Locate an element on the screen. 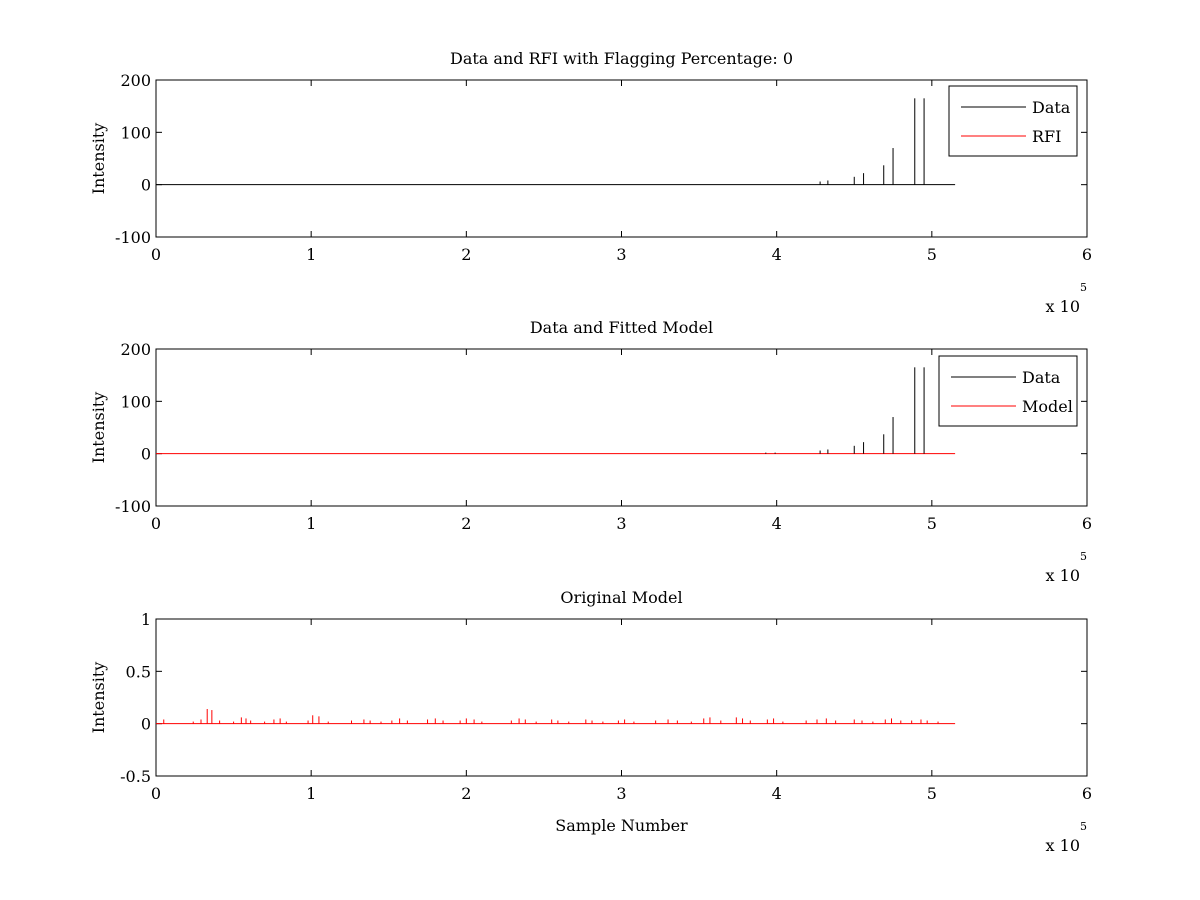 This screenshot has width=1200, height=900. plot-title: Data and RFI with Flagging Percentage: 0 is located at coordinates (621, 58).